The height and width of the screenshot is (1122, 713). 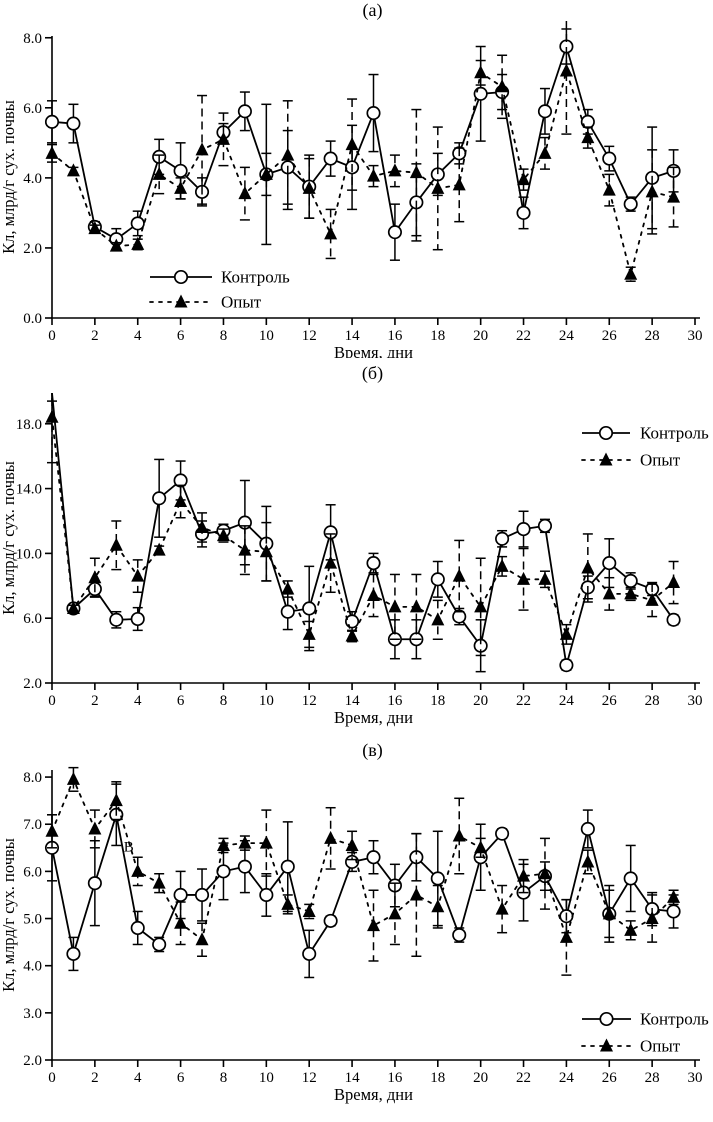 I want to click on legend-experiment-marker, so click(x=606, y=1045).